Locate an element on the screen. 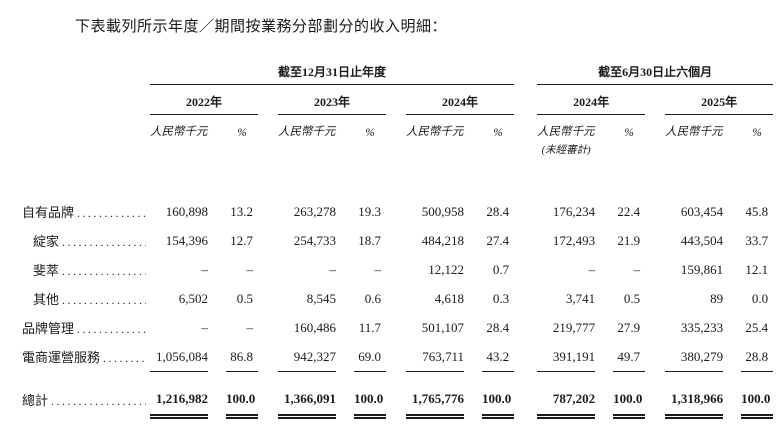 The height and width of the screenshot is (446, 779). percent-cell: 0.7 is located at coordinates (501, 269).